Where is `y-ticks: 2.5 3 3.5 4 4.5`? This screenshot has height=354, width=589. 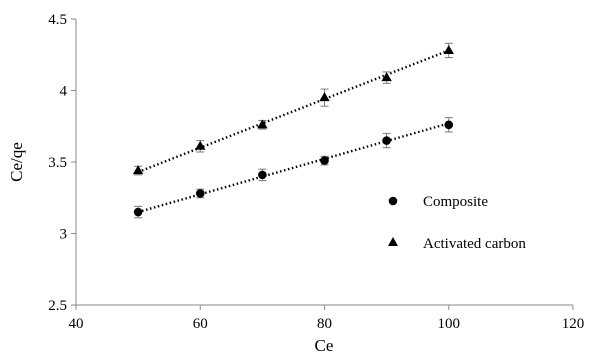 y-ticks: 2.5 3 3.5 4 4.5 is located at coordinates (62, 163).